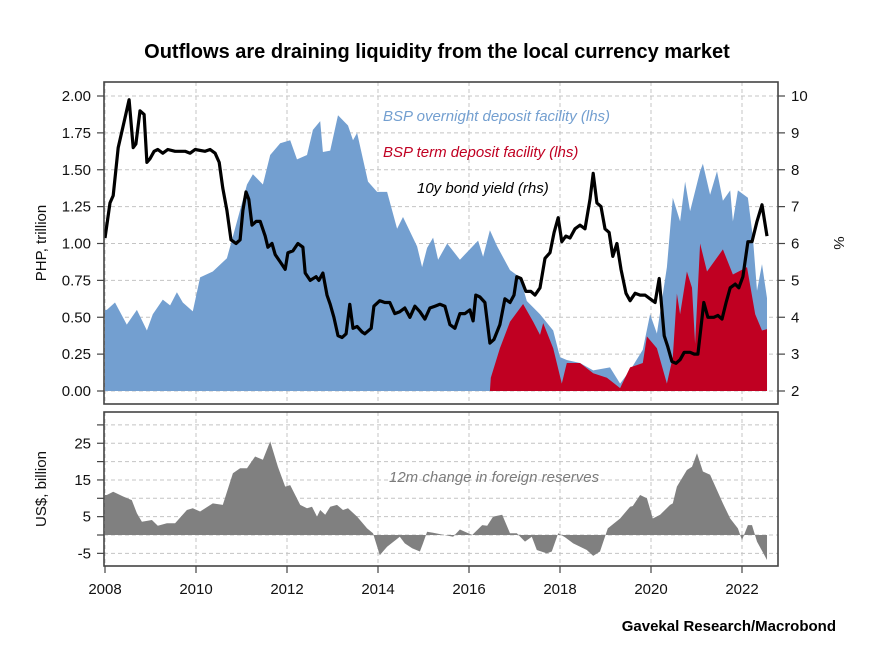 The image size is (875, 663). I want to click on y-tick-label-left: 0.50, so click(76, 317).